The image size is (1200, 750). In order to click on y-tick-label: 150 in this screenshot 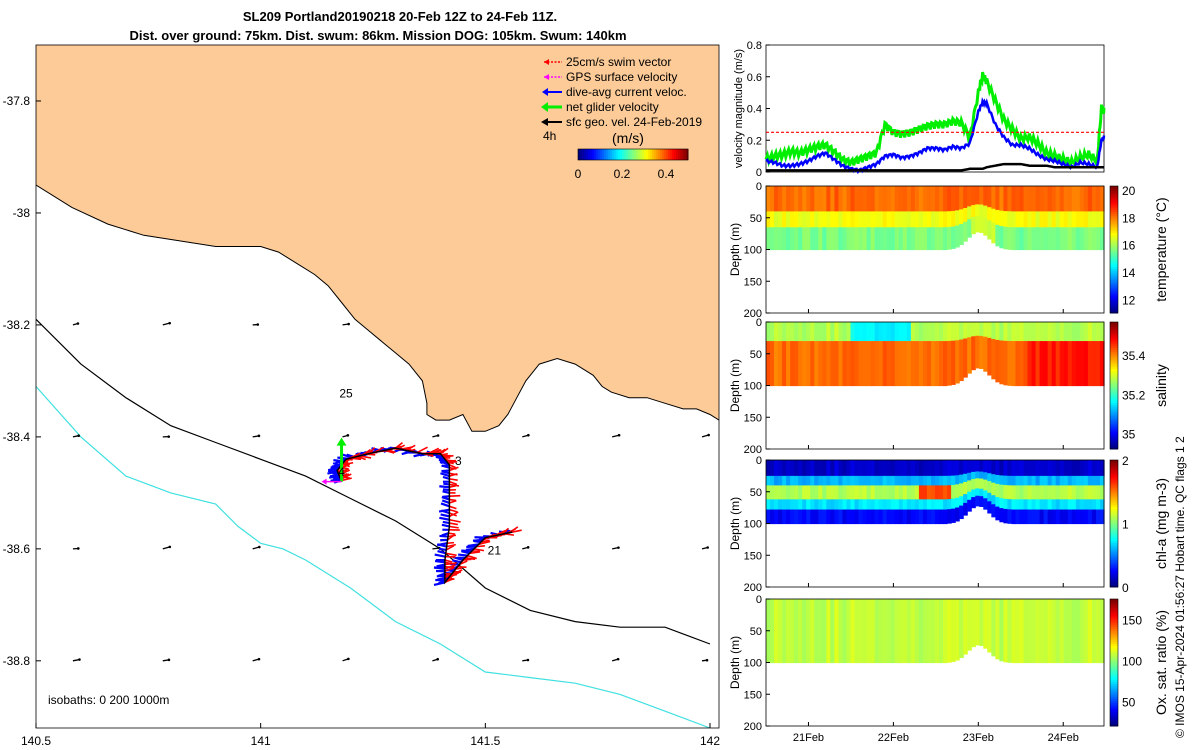, I will do `click(753, 695)`.